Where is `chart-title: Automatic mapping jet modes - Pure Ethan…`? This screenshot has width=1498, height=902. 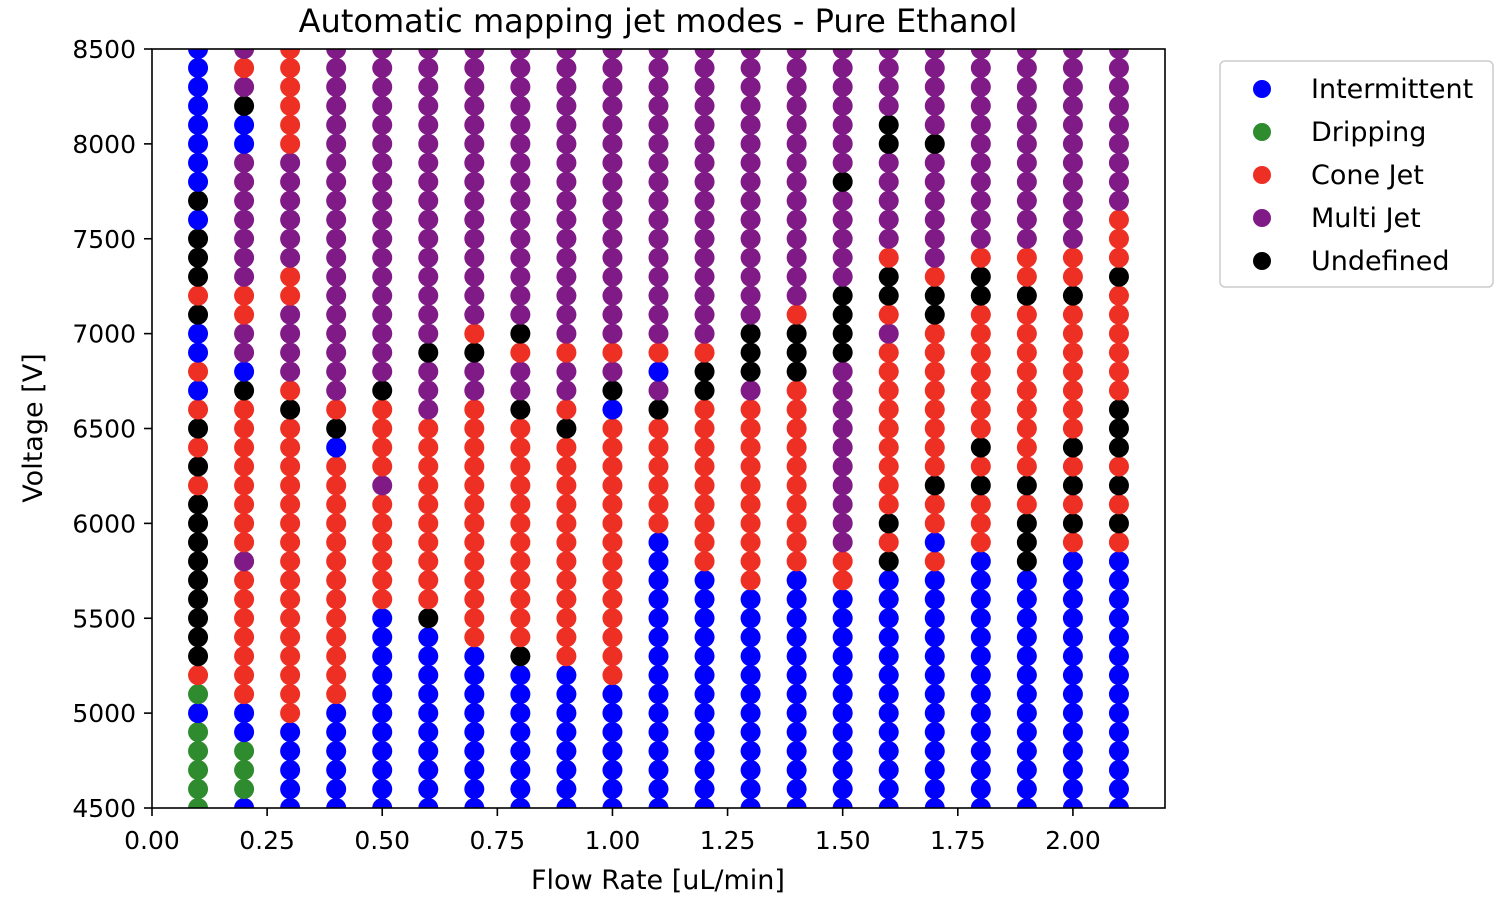
chart-title: Automatic mapping jet modes - Pure Ethan… is located at coordinates (658, 21).